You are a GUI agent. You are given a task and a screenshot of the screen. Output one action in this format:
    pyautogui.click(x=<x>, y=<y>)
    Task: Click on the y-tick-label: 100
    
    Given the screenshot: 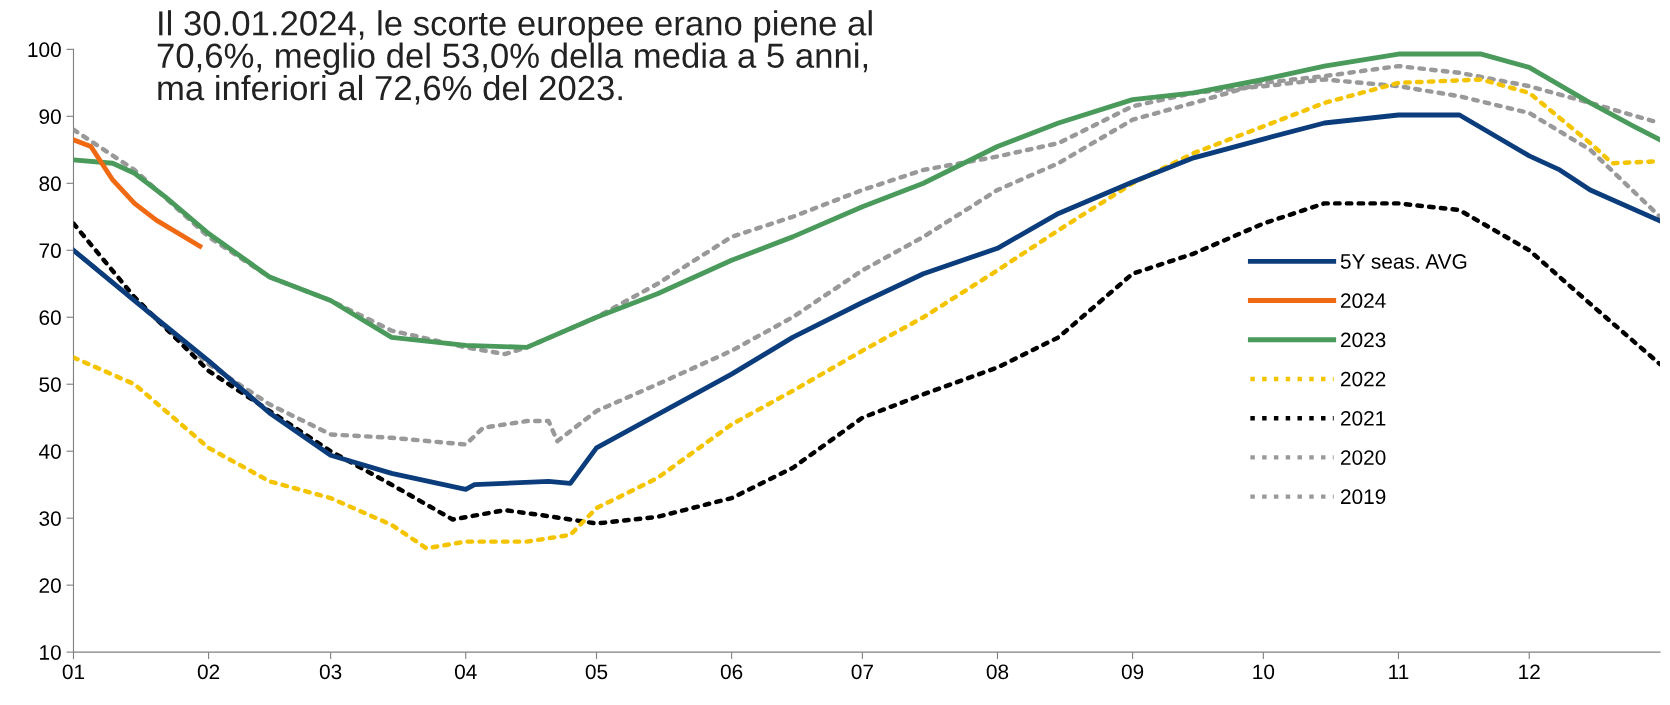 What is the action you would take?
    pyautogui.click(x=44, y=50)
    